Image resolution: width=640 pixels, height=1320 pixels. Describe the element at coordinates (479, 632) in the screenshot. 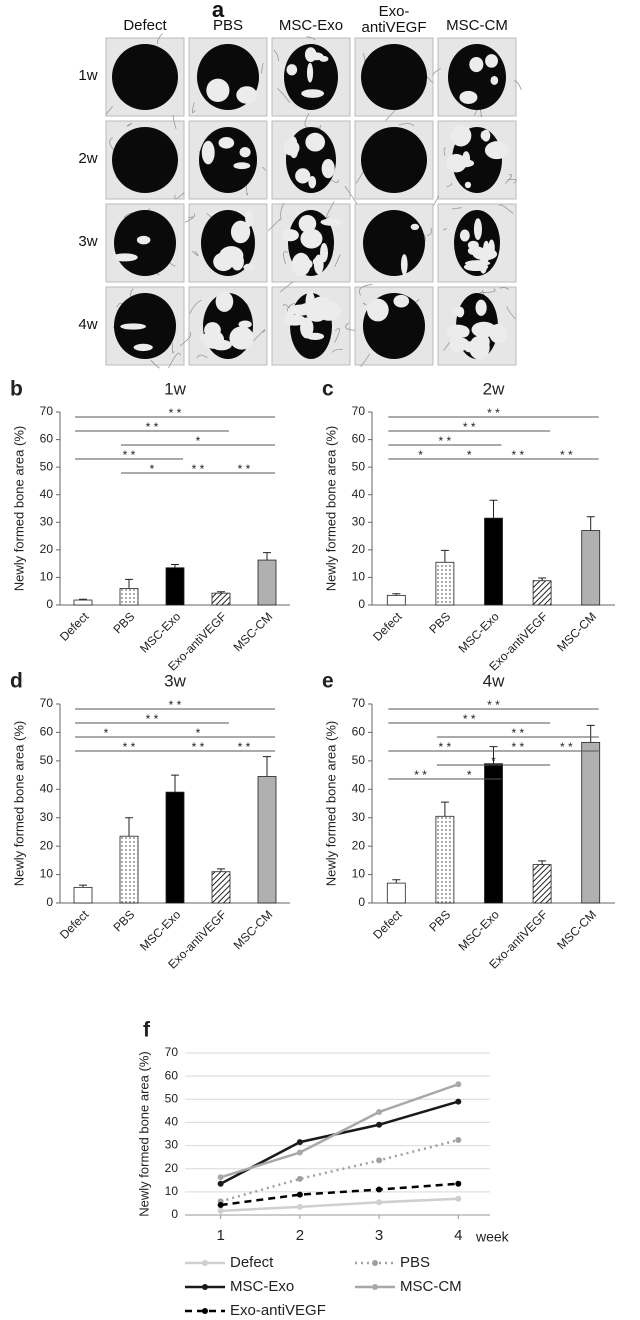

I see `x-tick-label: MSC-Exo` at that location.